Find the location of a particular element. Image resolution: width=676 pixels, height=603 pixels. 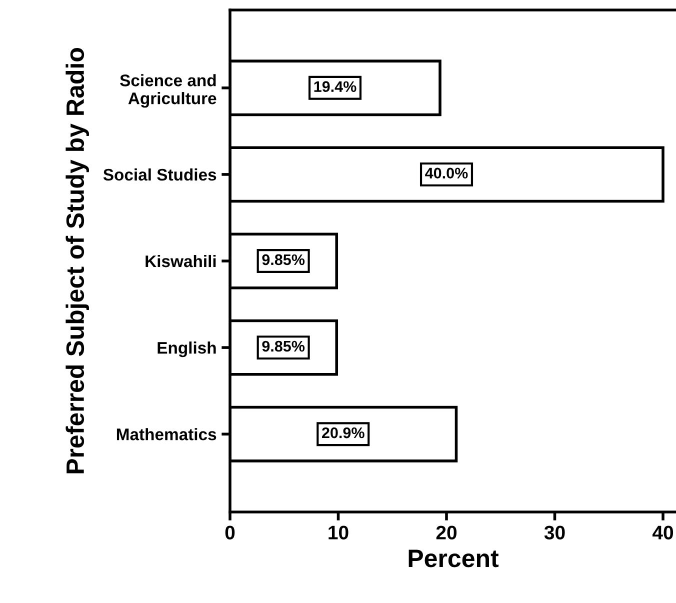

x-tick-label: 40 is located at coordinates (663, 533).